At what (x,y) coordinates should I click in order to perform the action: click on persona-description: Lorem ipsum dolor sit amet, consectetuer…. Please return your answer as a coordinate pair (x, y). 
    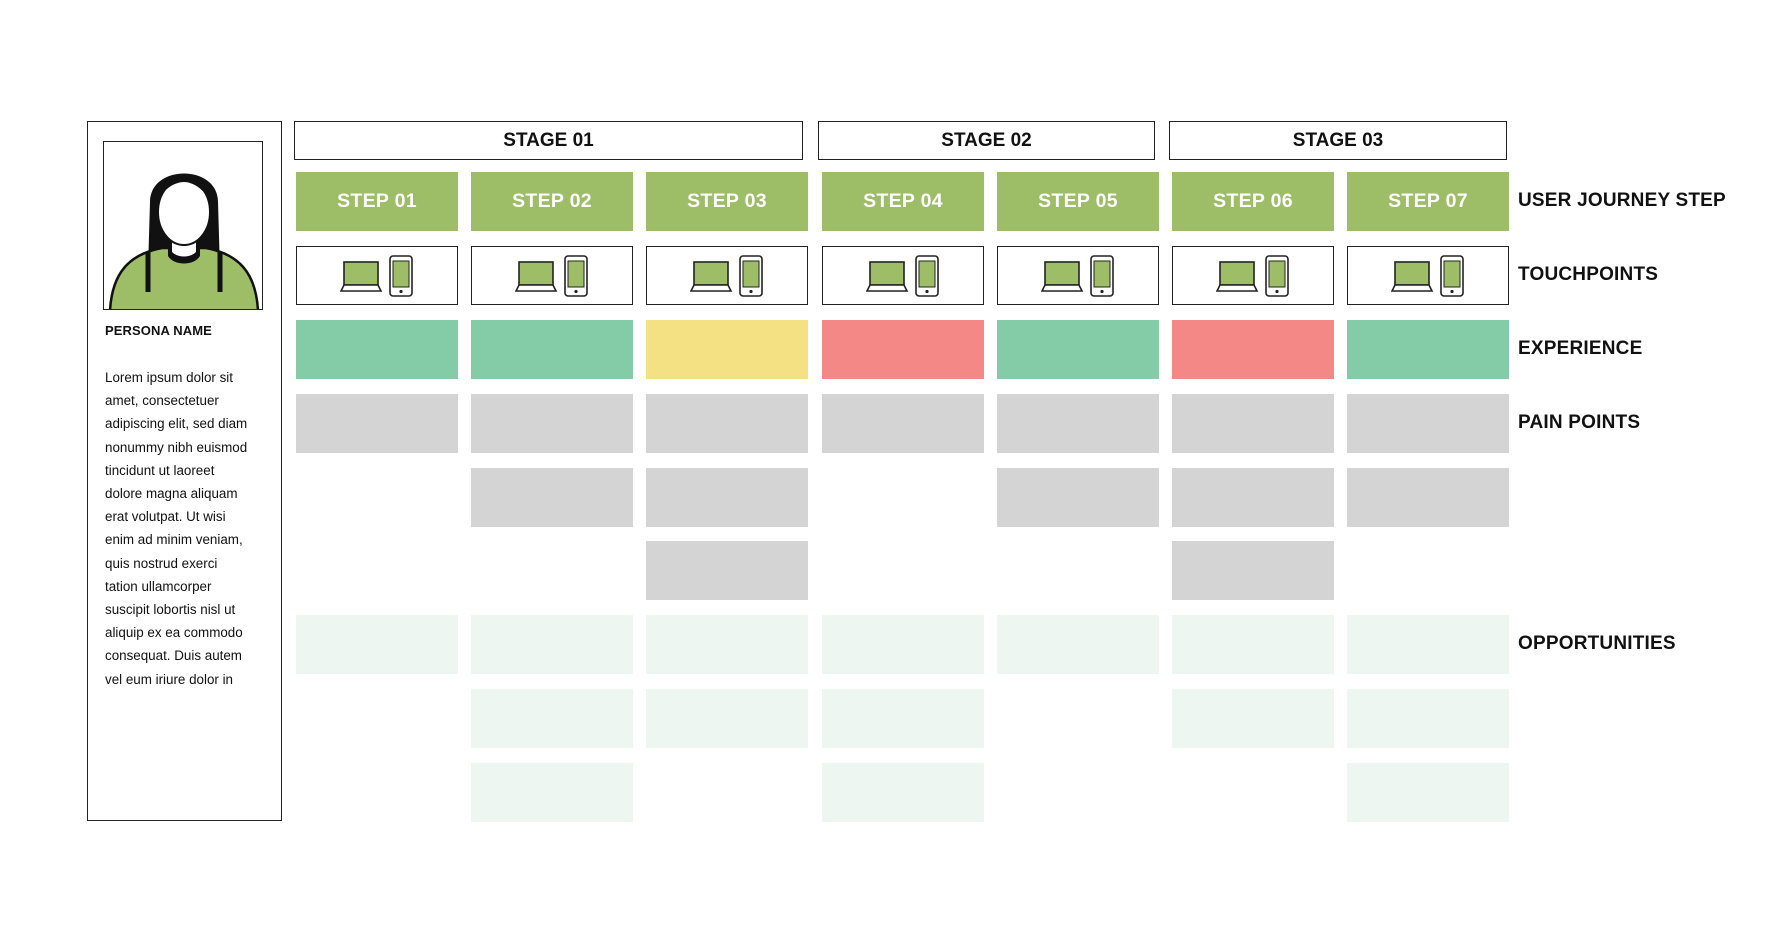
    Looking at the image, I should click on (176, 528).